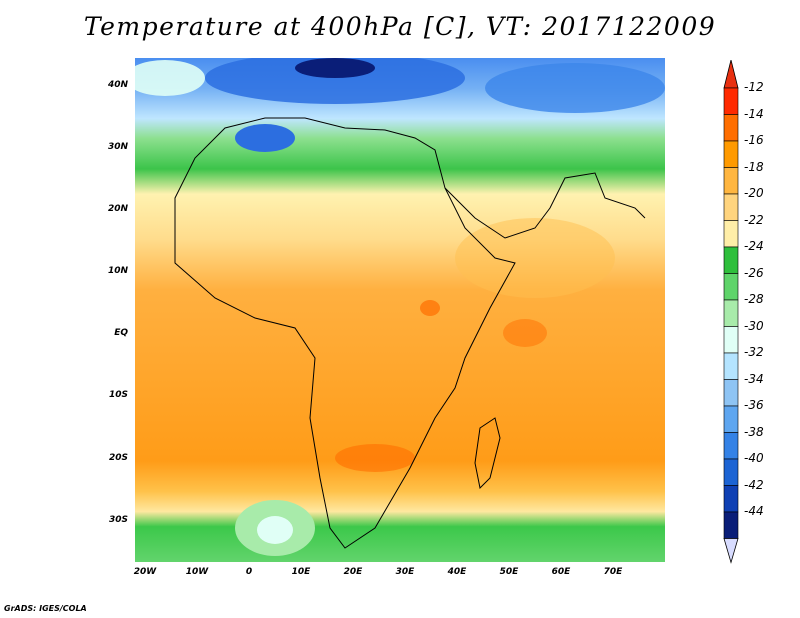 The image size is (800, 618). Describe the element at coordinates (754, 511) in the screenshot. I see `colorbar-label: -44` at that location.